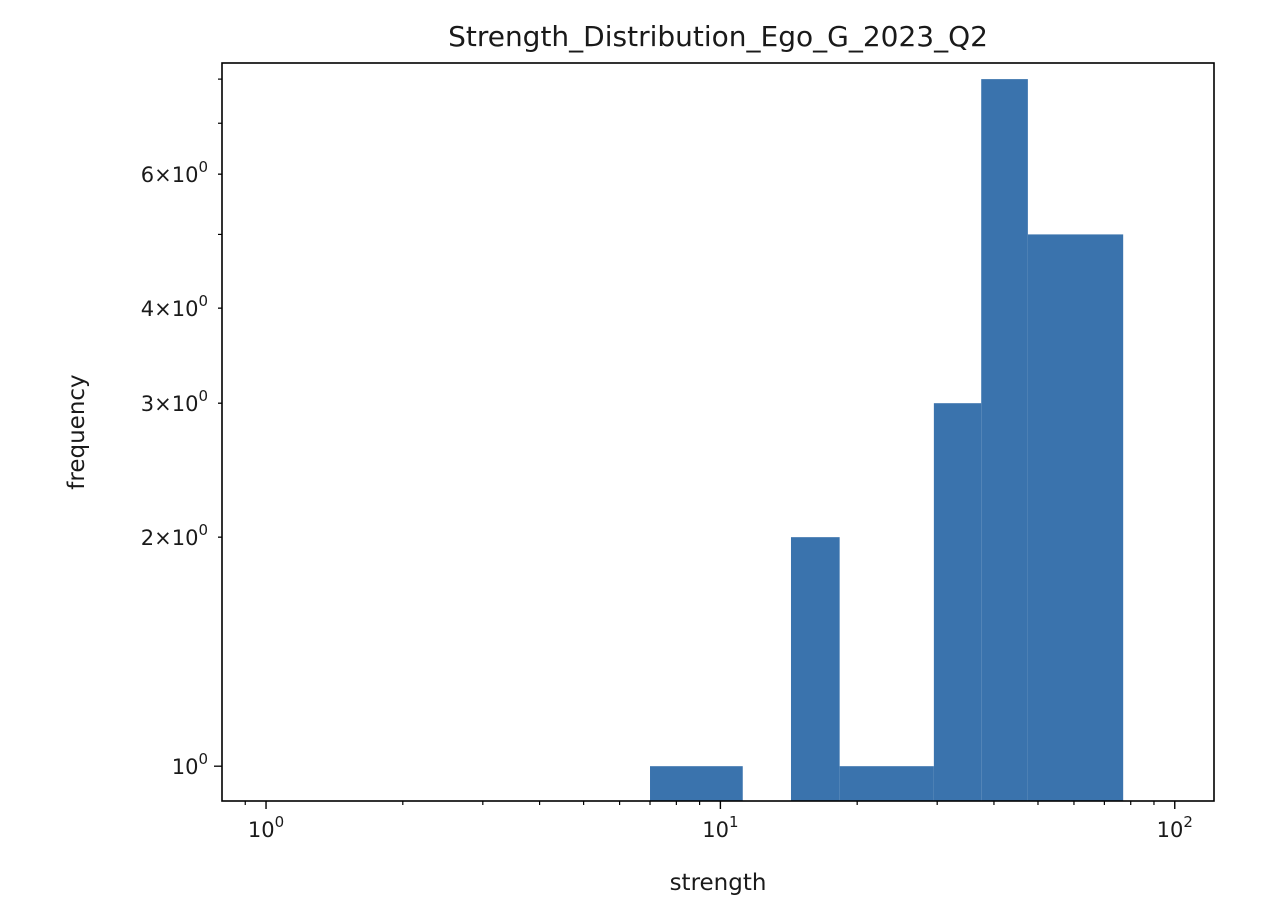 The height and width of the screenshot is (908, 1268). I want to click on chart-title: Strength_Distribution_Ego_G_2023_Q2, so click(718, 36).